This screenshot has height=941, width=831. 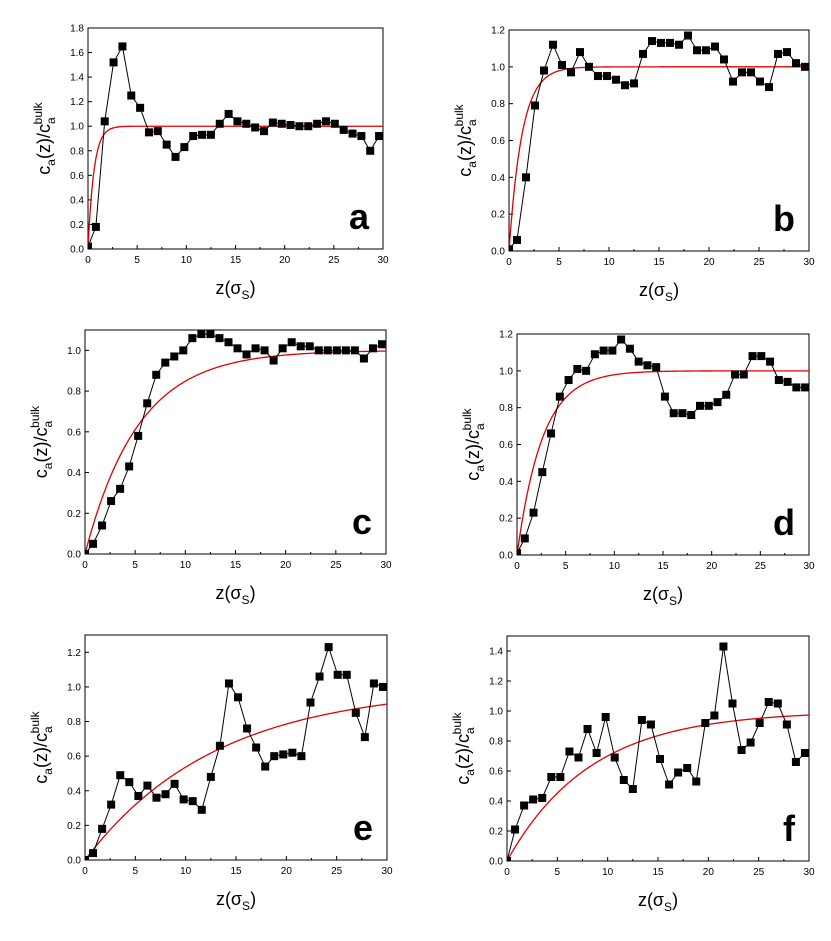 I want to click on y-tick-label-a: 0.8, so click(x=77, y=151).